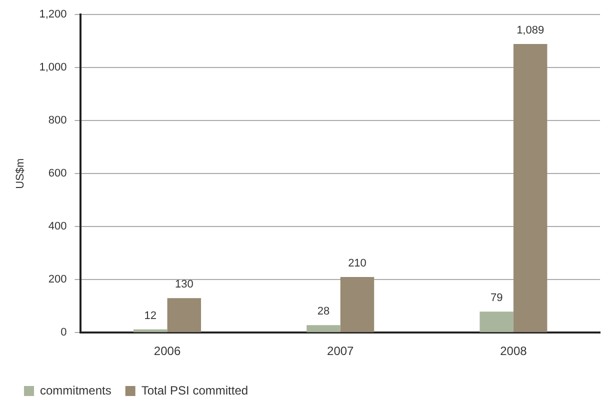  What do you see at coordinates (357, 263) in the screenshot?
I see `data-label: 210` at bounding box center [357, 263].